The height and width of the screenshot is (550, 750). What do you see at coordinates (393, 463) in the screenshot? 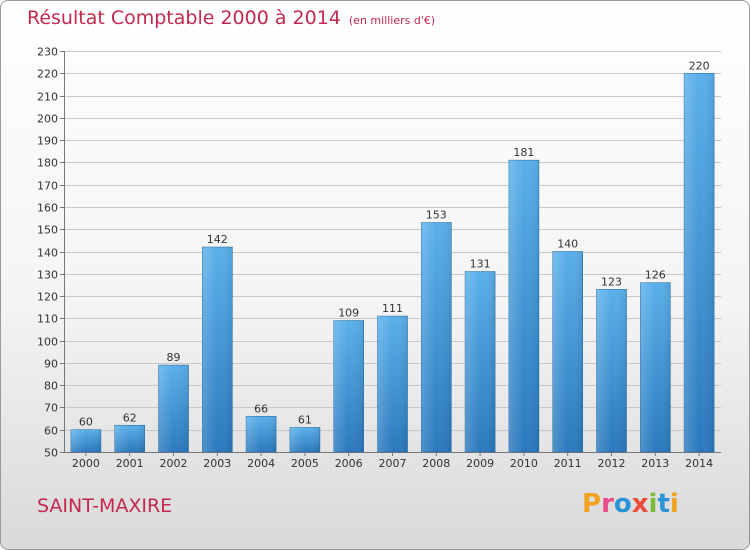
I see `x-tick-label: 2007` at bounding box center [393, 463].